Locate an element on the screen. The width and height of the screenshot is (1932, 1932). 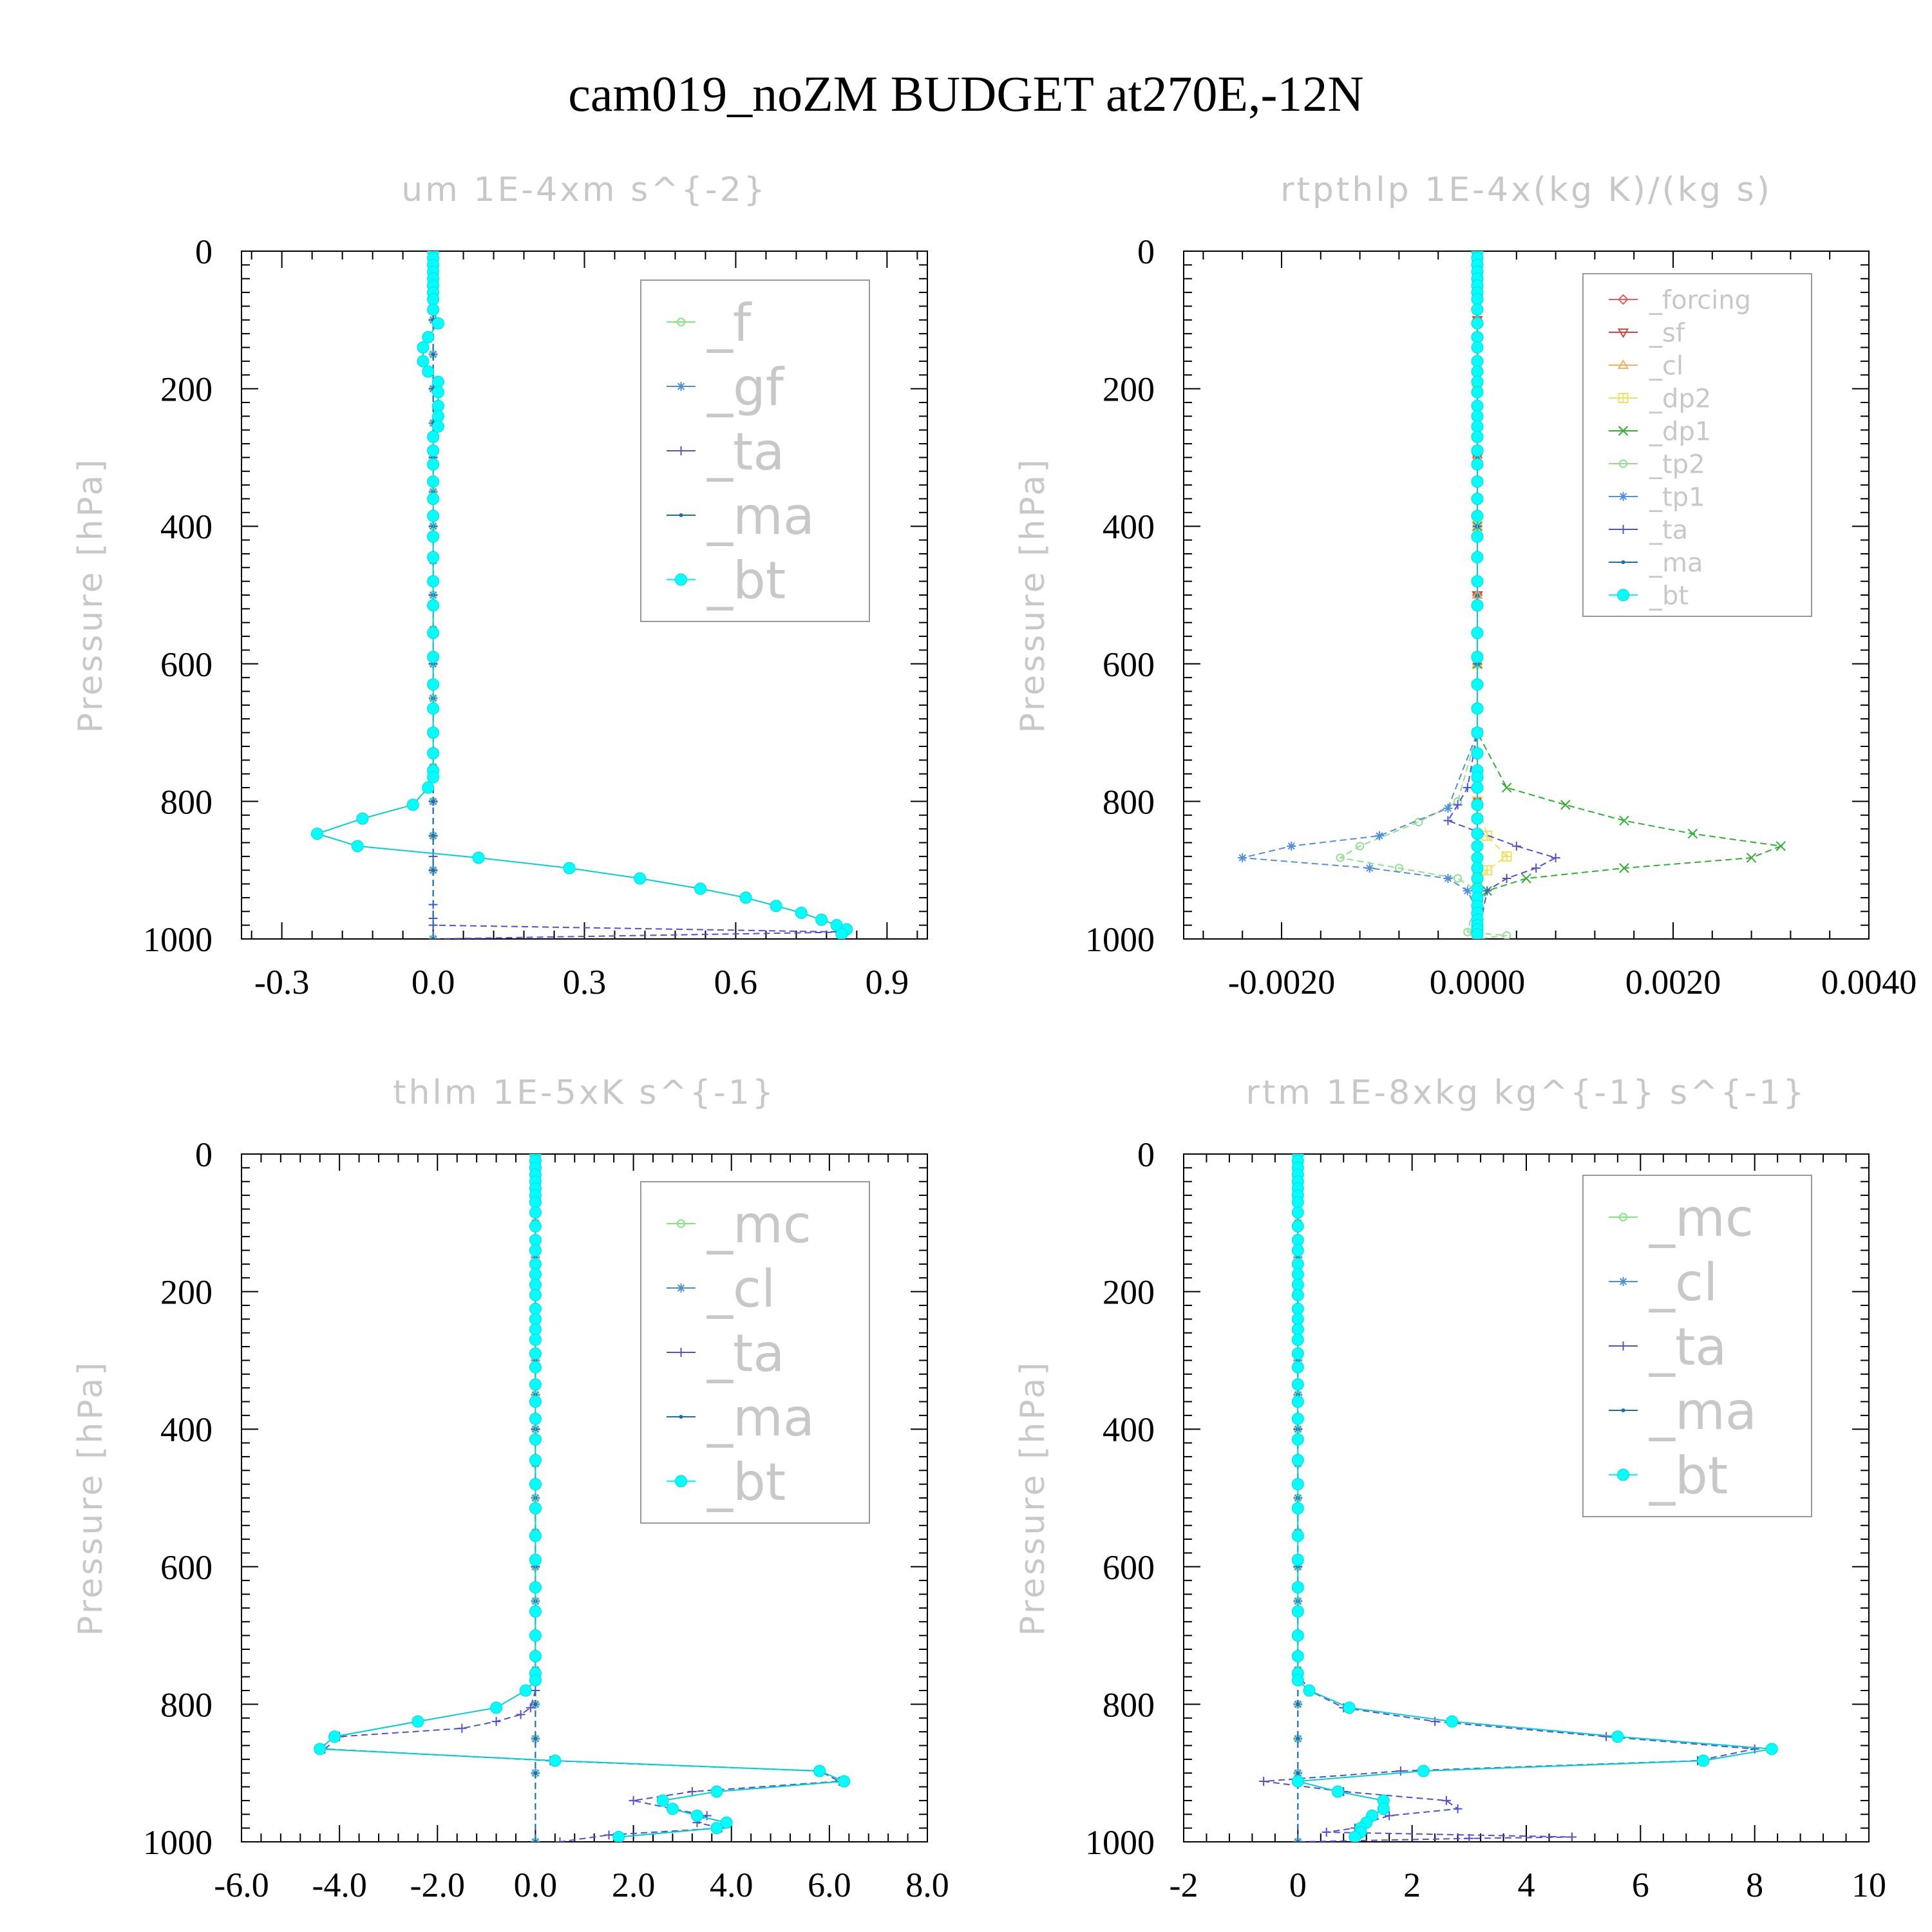
x-tick-label: 0.6 is located at coordinates (736, 982).